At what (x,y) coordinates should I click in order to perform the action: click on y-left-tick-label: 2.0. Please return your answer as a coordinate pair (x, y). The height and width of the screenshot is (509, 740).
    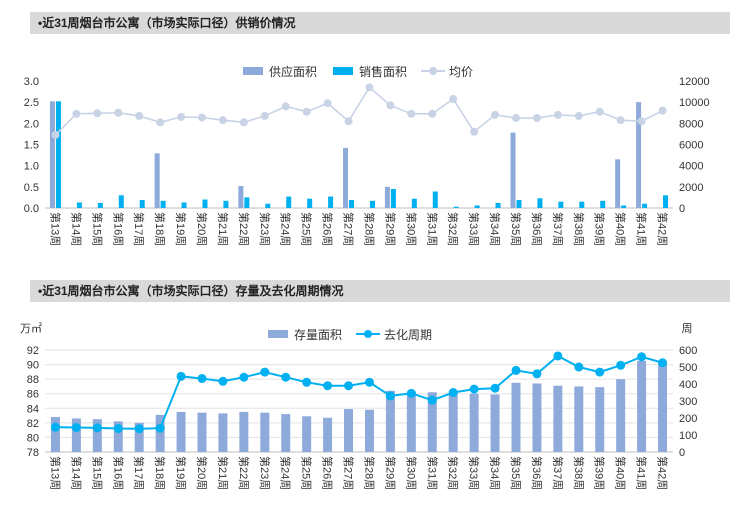
    Looking at the image, I should click on (31, 124).